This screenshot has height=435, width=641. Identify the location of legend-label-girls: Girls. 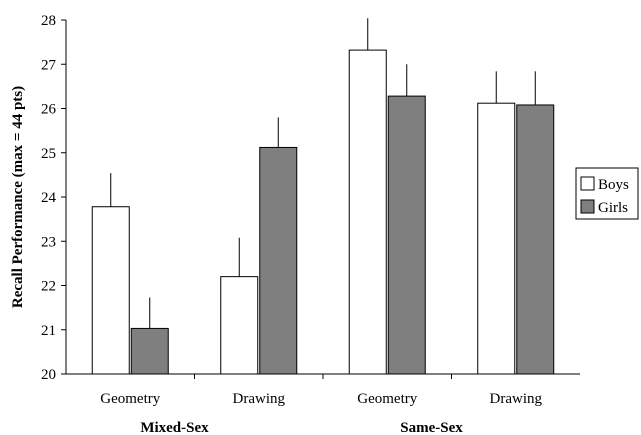
(613, 208).